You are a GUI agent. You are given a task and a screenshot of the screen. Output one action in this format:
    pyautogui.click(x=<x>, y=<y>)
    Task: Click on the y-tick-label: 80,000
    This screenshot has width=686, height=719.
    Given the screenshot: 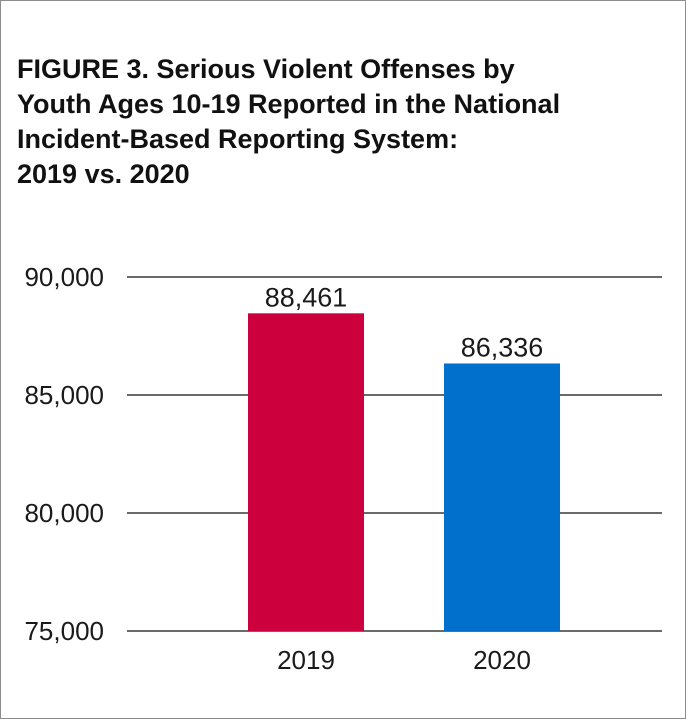 What is the action you would take?
    pyautogui.click(x=64, y=513)
    